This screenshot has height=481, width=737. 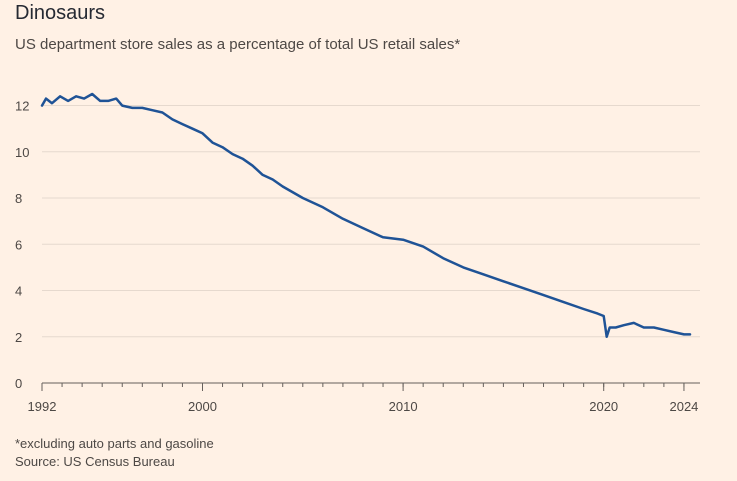 I want to click on y-tick-label: 10, so click(x=22, y=152).